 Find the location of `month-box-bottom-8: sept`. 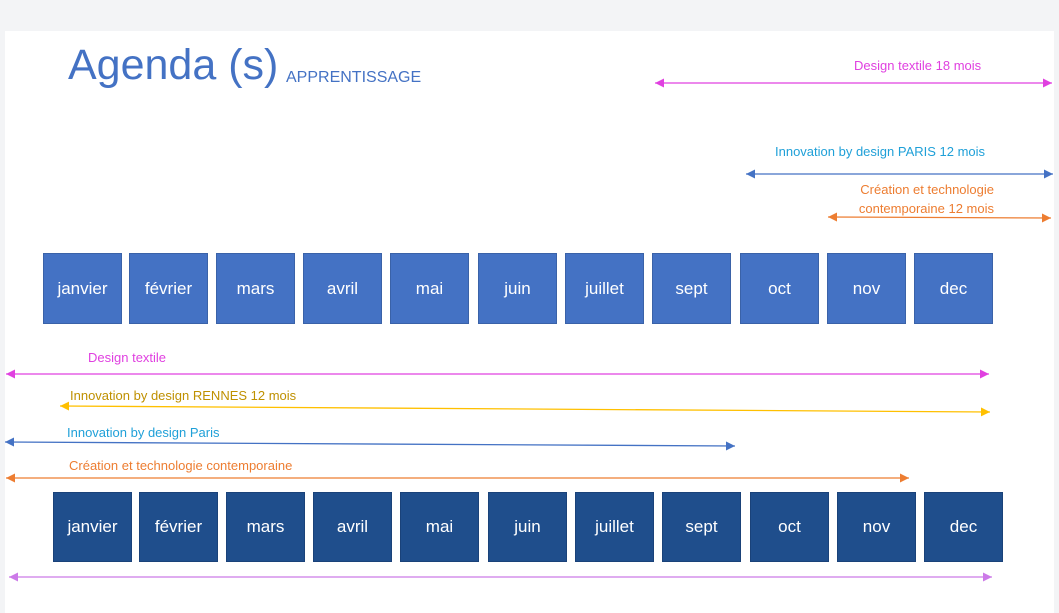

month-box-bottom-8: sept is located at coordinates (701, 527).